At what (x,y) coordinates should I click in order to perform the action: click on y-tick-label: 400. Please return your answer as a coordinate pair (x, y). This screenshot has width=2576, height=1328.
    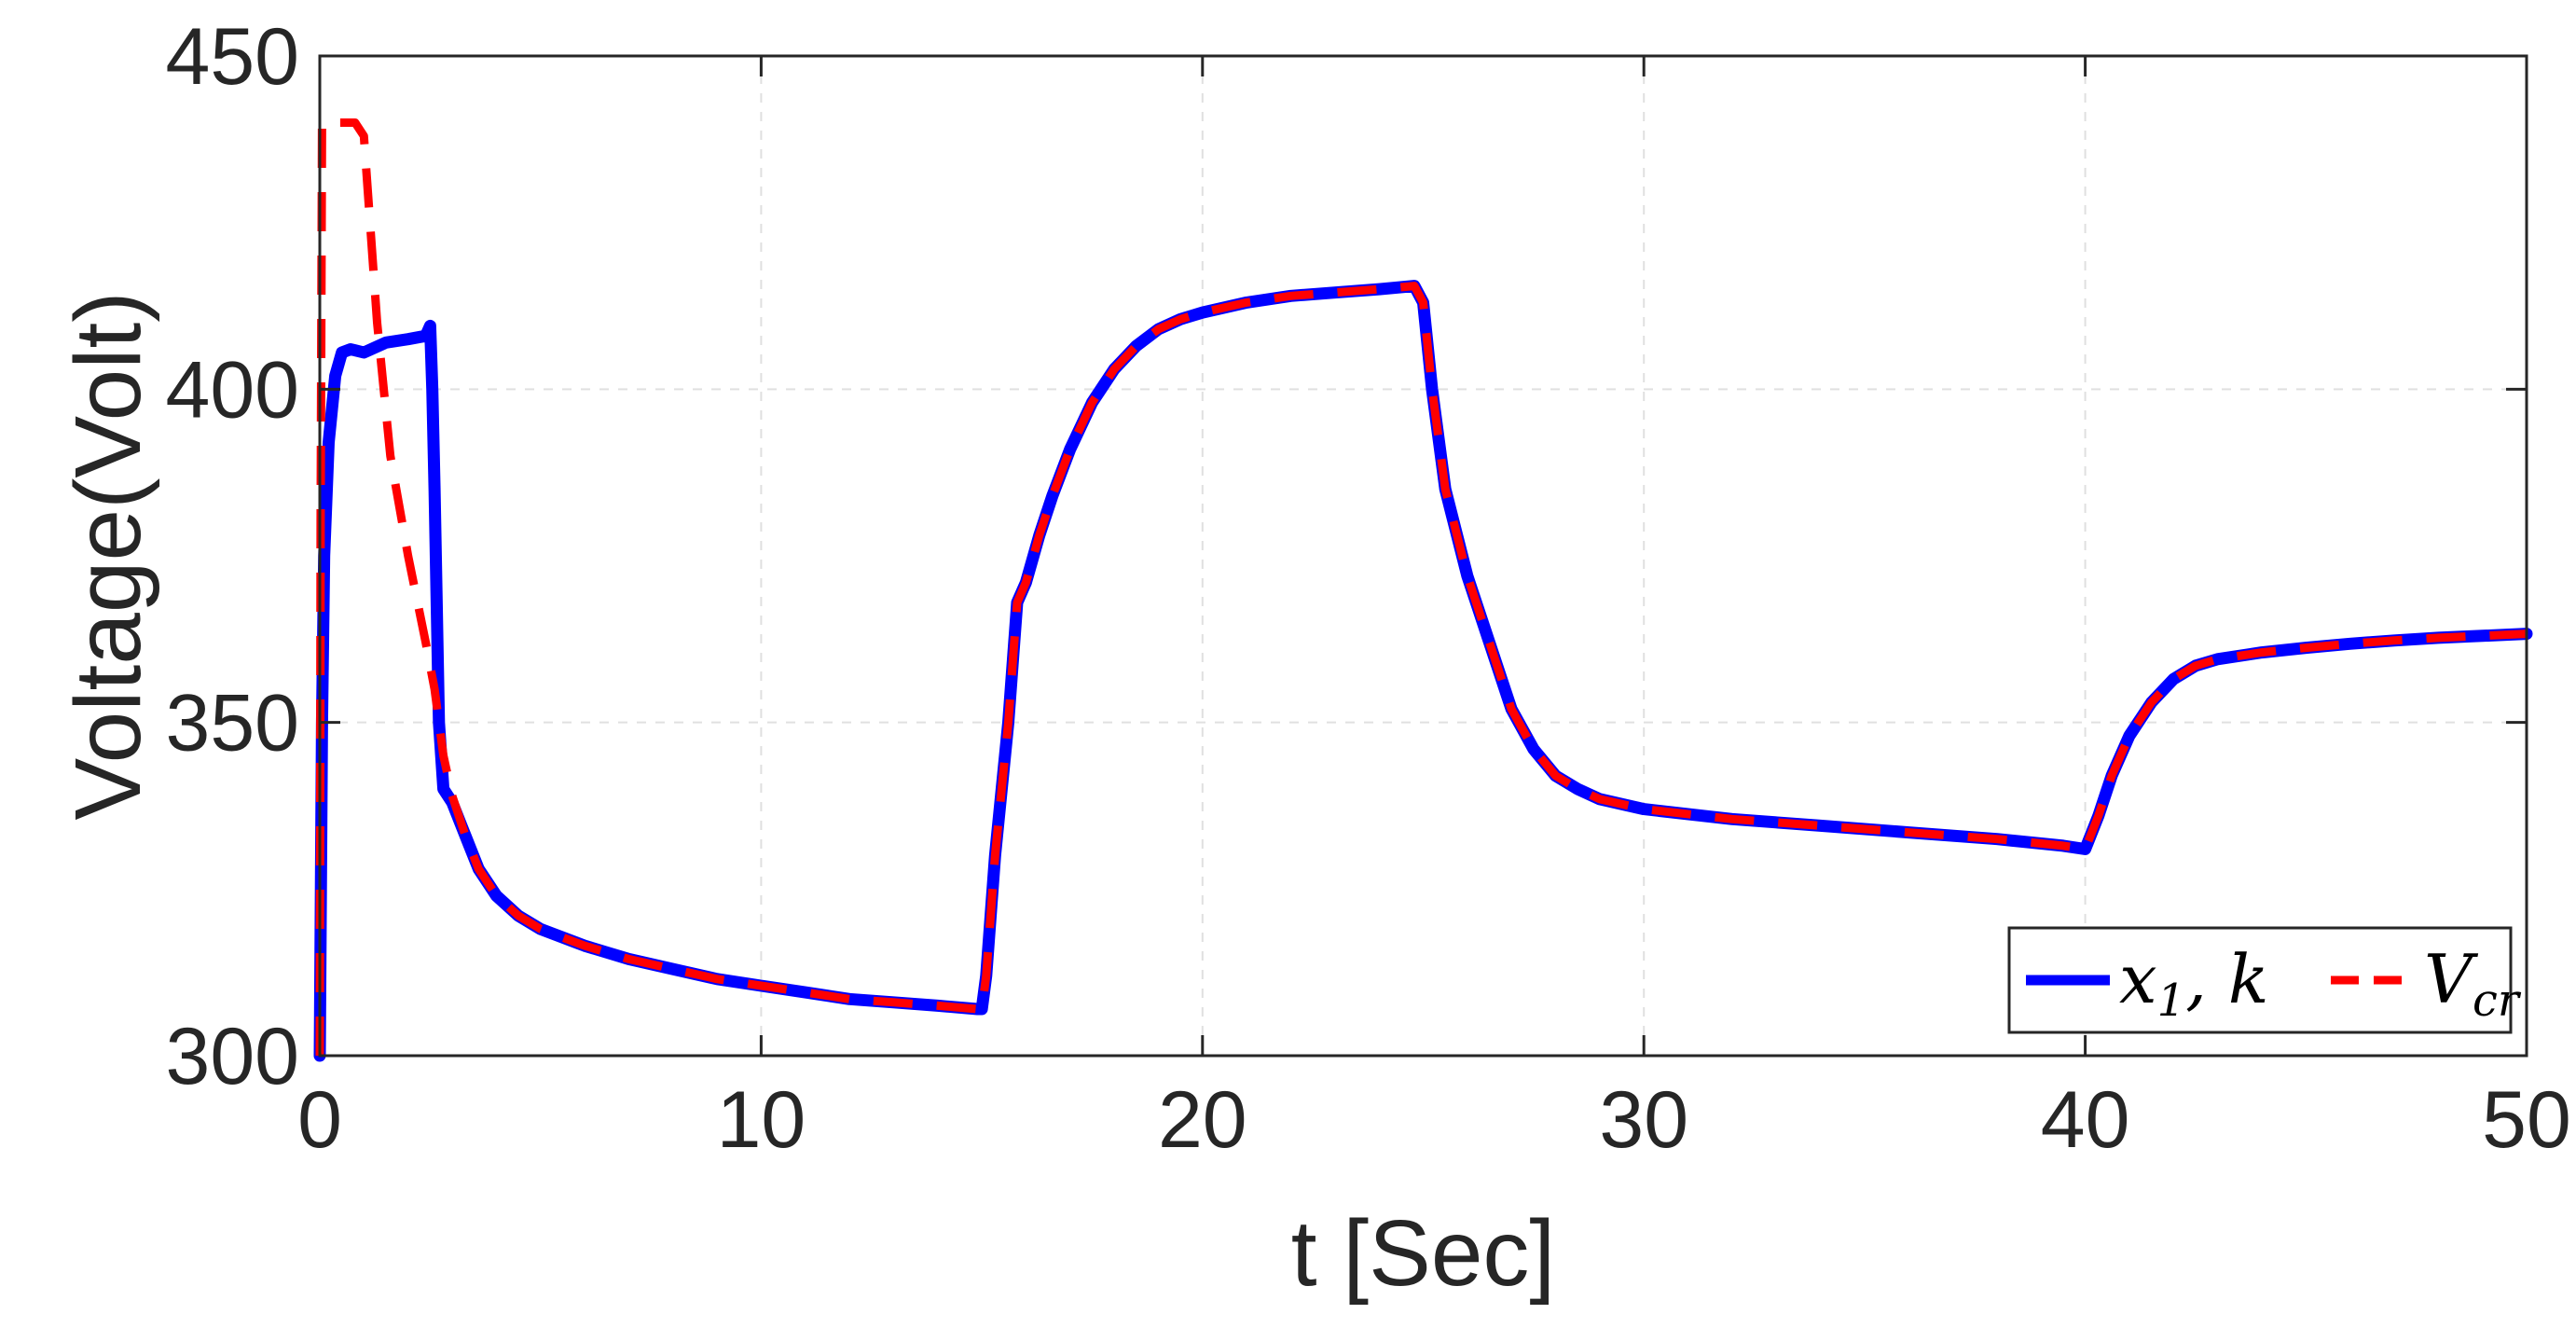
    Looking at the image, I should click on (233, 390).